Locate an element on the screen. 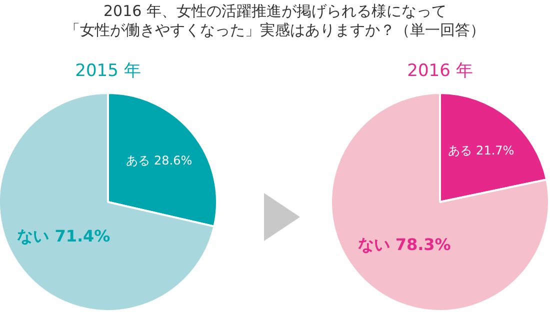 The width and height of the screenshot is (550, 320). slice-label: ない 78.3% is located at coordinates (404, 244).